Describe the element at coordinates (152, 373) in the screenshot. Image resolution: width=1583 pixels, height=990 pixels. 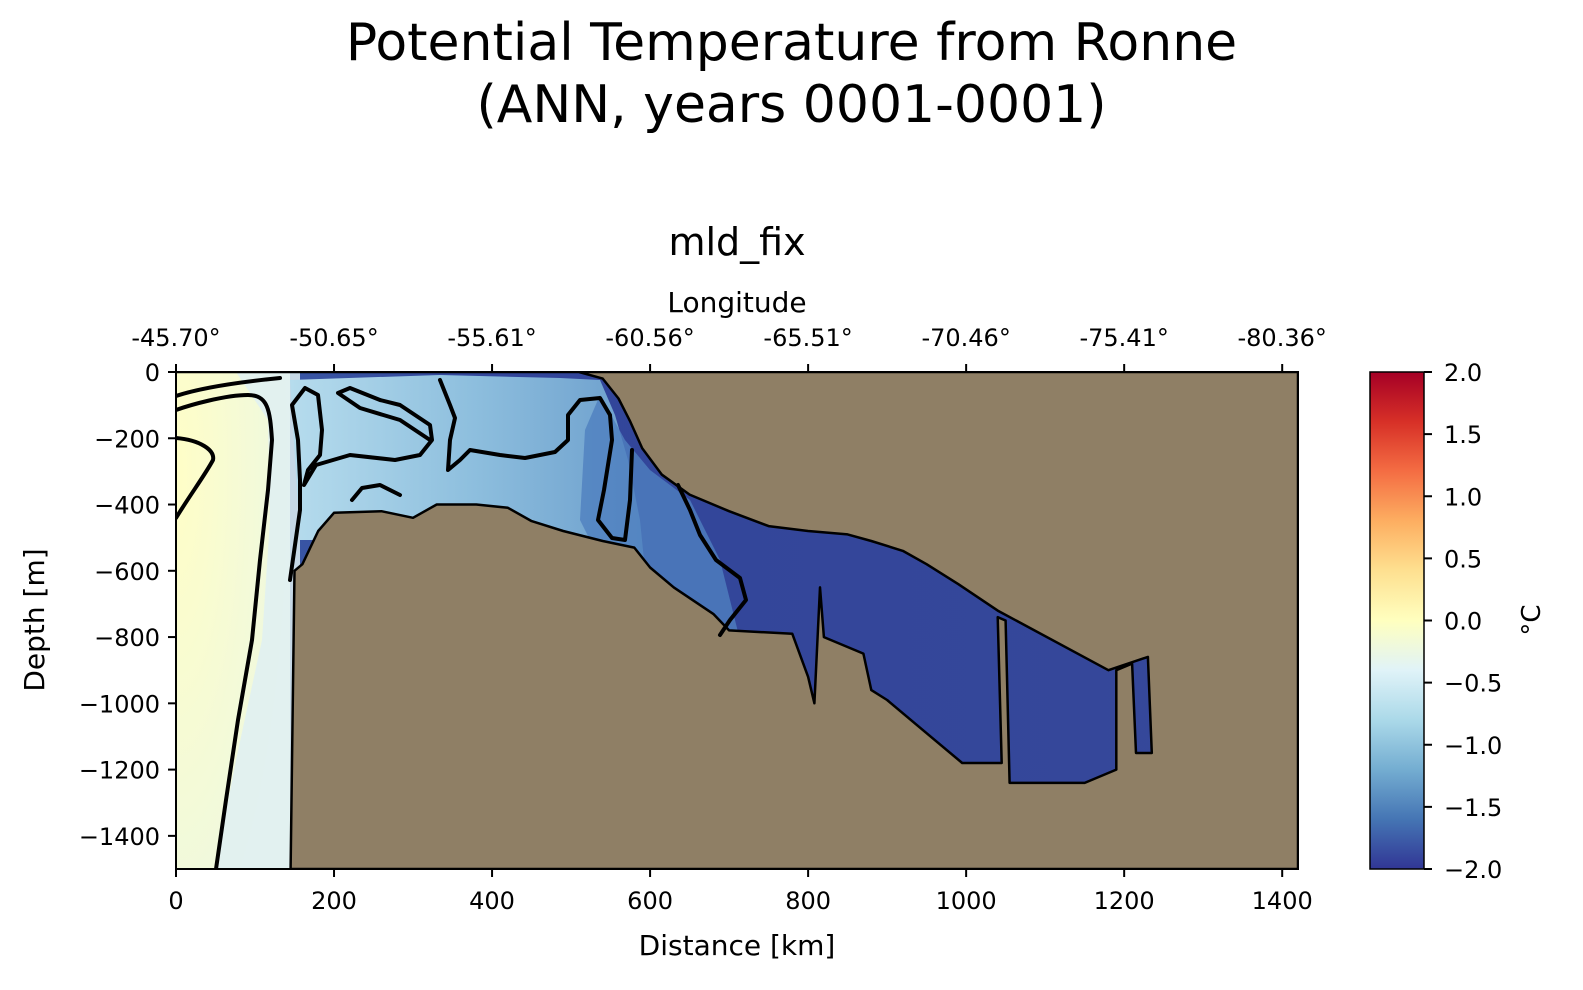
I see `y-tick-label: 0` at that location.